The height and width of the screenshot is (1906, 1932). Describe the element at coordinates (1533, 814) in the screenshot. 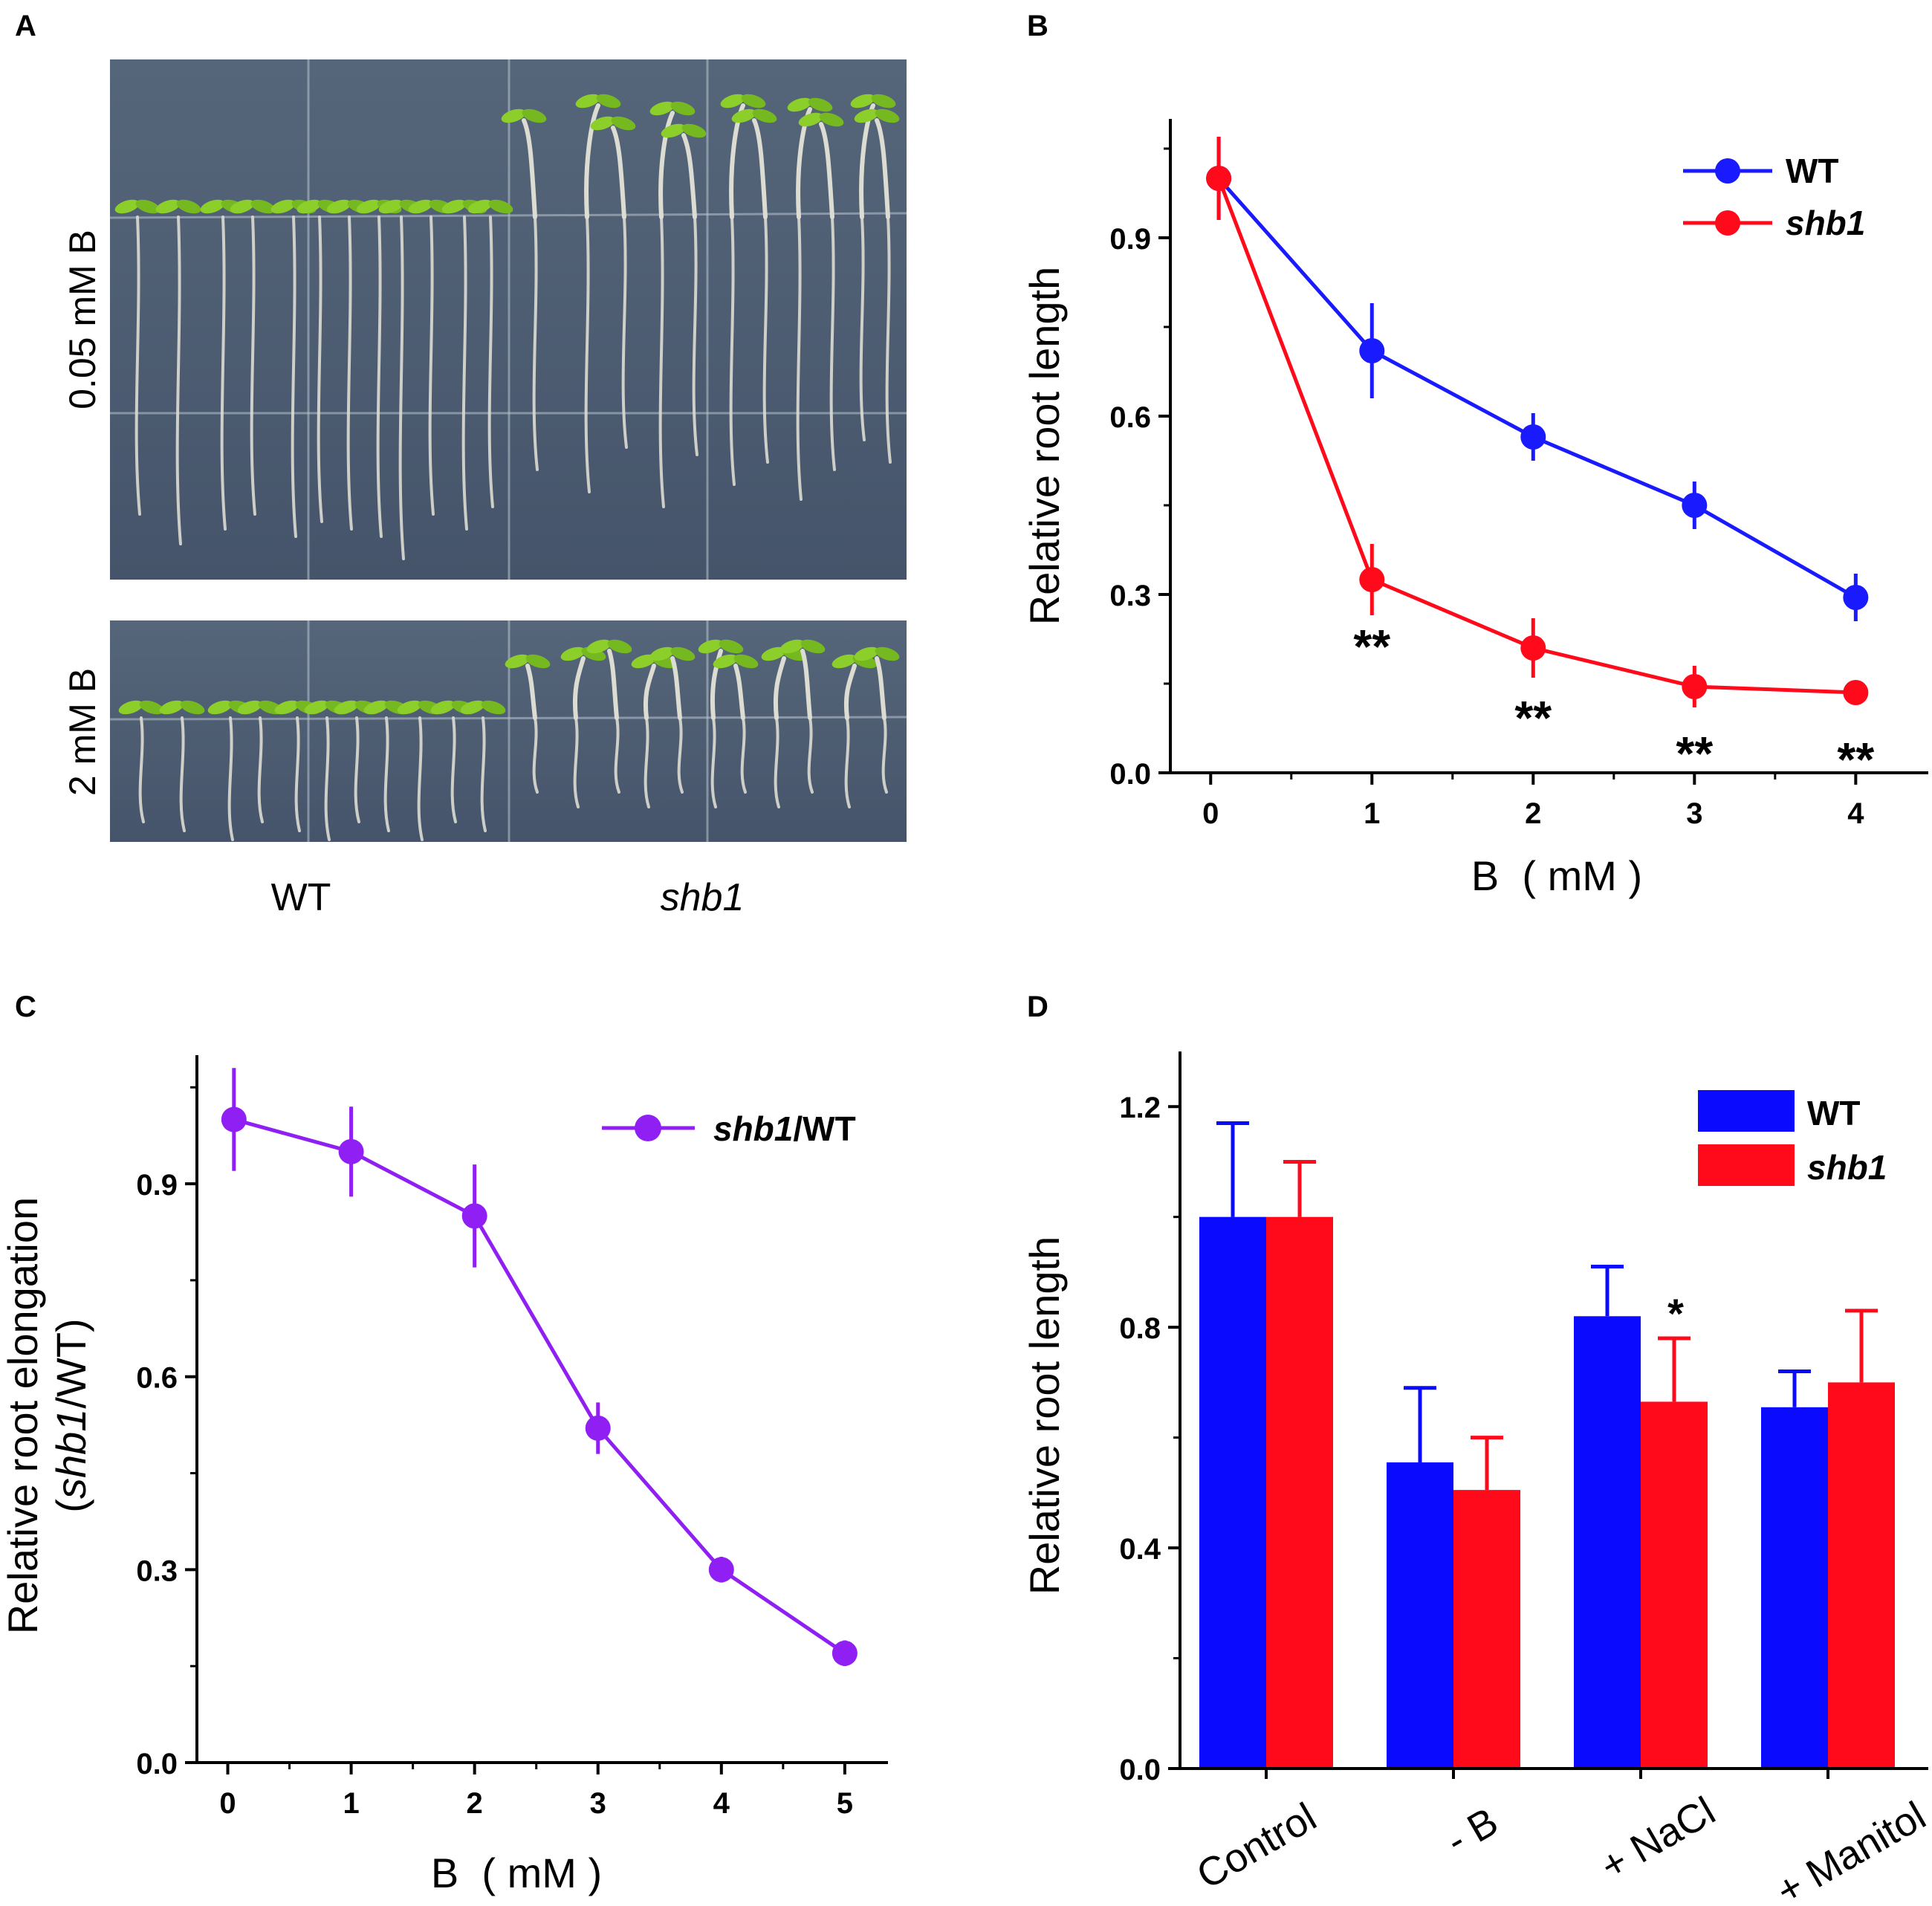

I see `chartB-x-tick-label: 2` at that location.